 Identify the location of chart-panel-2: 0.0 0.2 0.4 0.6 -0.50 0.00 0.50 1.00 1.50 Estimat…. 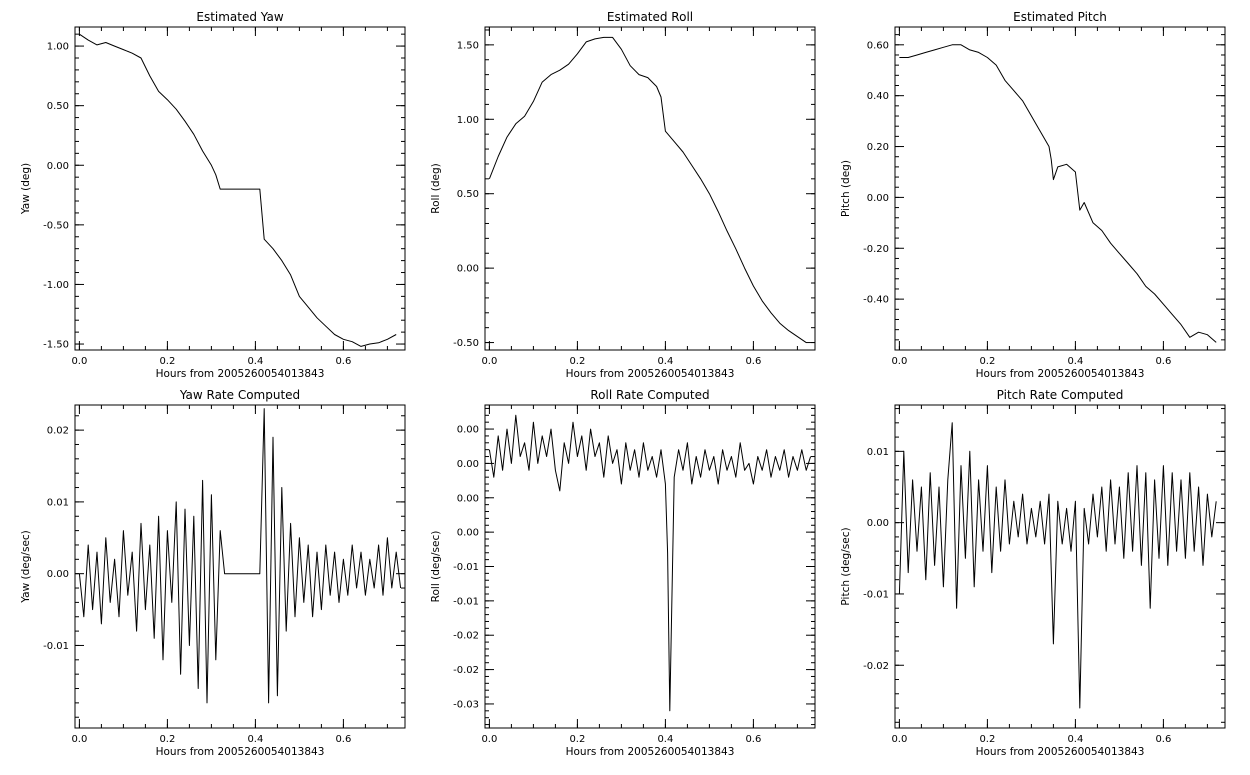
(623, 195).